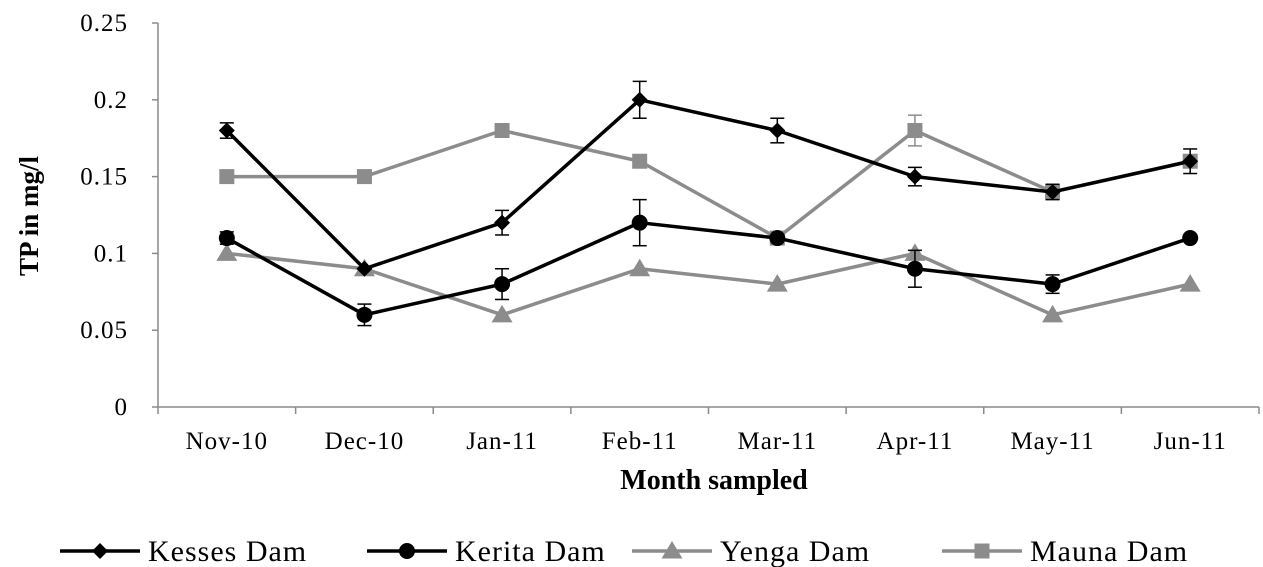  Describe the element at coordinates (1190, 441) in the screenshot. I see `x-tick-label: Jun-11` at that location.